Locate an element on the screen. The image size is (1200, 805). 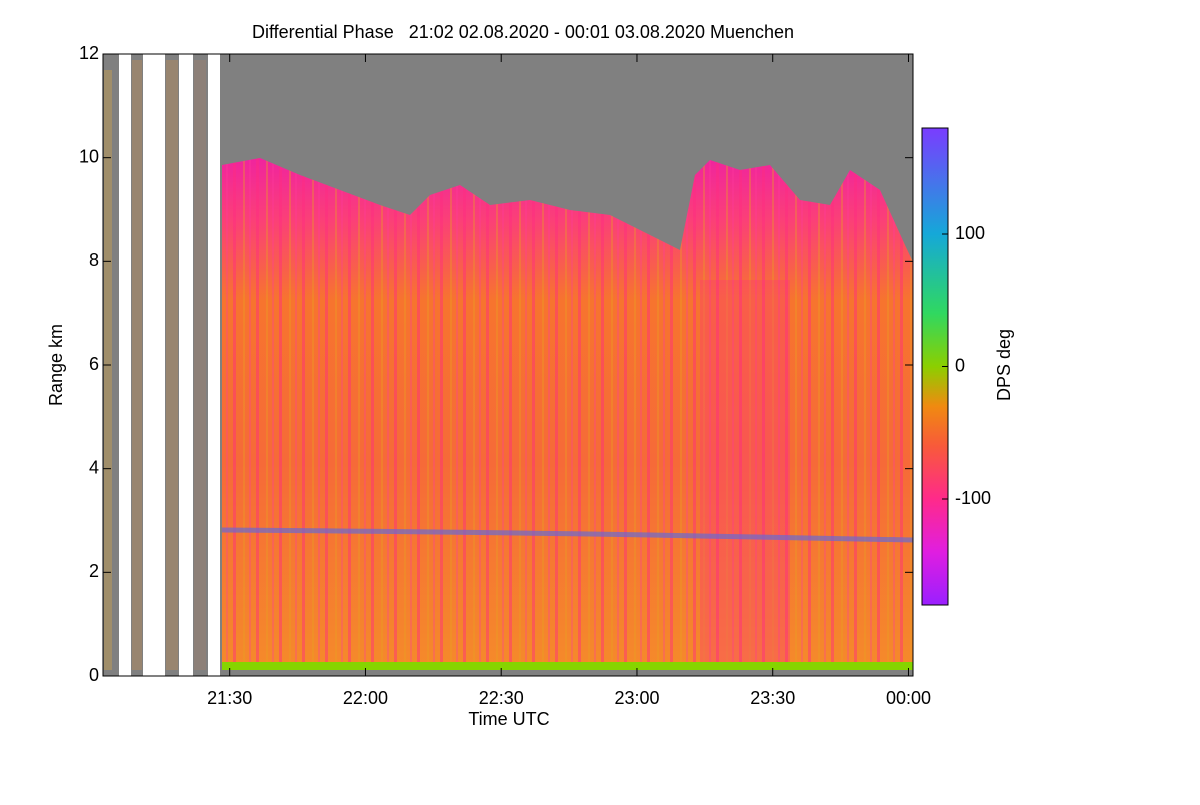
x-tick-label: 22:00 is located at coordinates (365, 698).